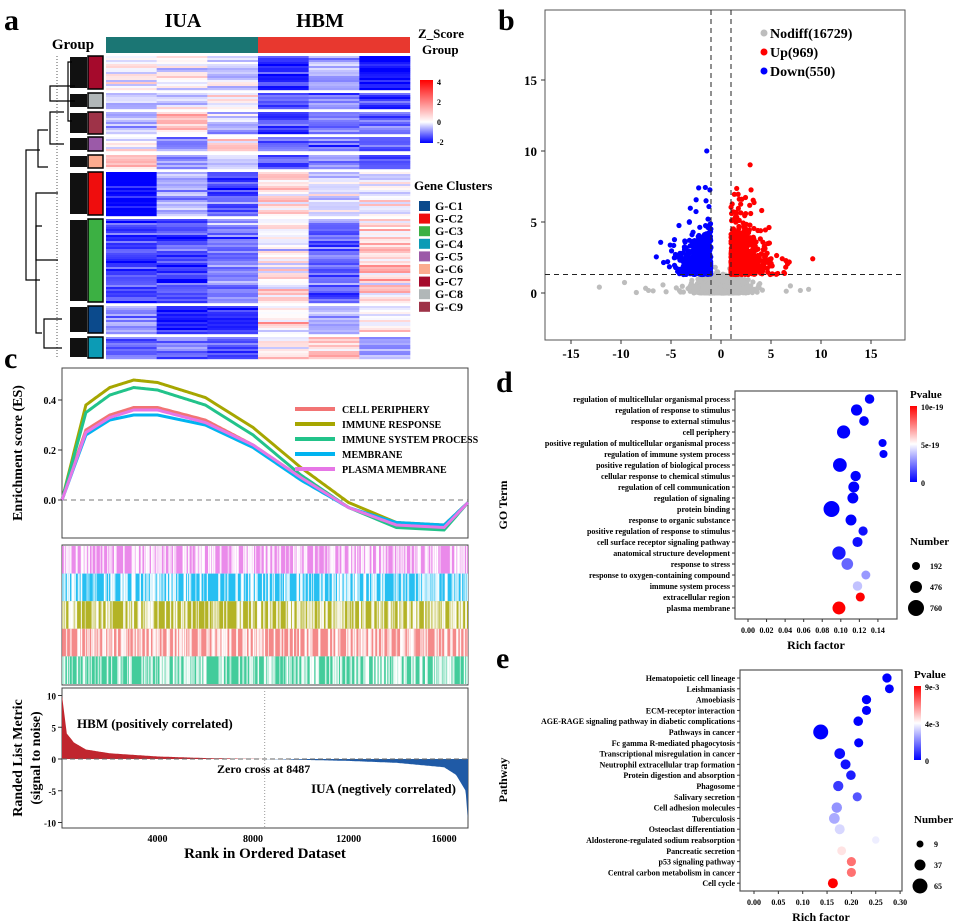 The width and height of the screenshot is (955, 924). What do you see at coordinates (653, 291) in the screenshot?
I see `nodiff-point` at bounding box center [653, 291].